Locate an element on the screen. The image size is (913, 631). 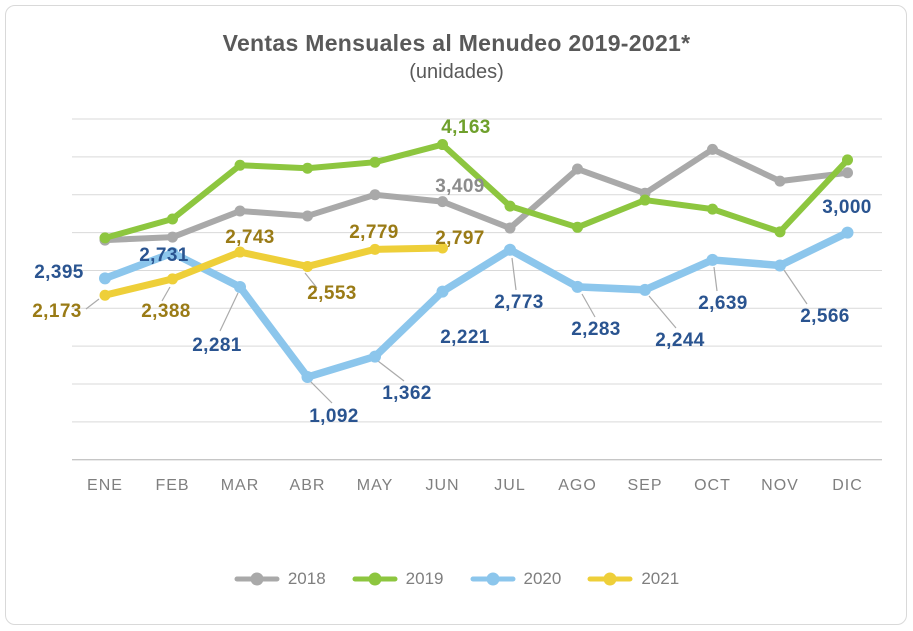
series-point-2020-sep is located at coordinates (645, 289).